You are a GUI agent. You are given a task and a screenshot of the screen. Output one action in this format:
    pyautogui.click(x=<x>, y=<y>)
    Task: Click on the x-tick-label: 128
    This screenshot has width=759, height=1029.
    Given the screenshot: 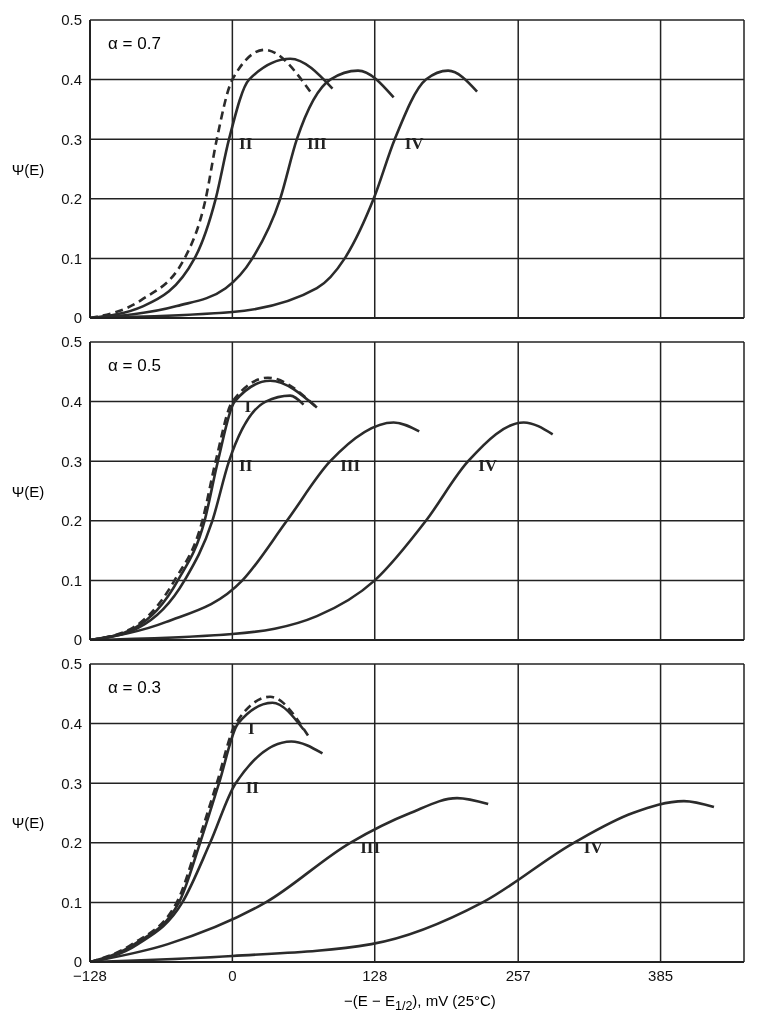 What is the action you would take?
    pyautogui.click(x=375, y=975)
    